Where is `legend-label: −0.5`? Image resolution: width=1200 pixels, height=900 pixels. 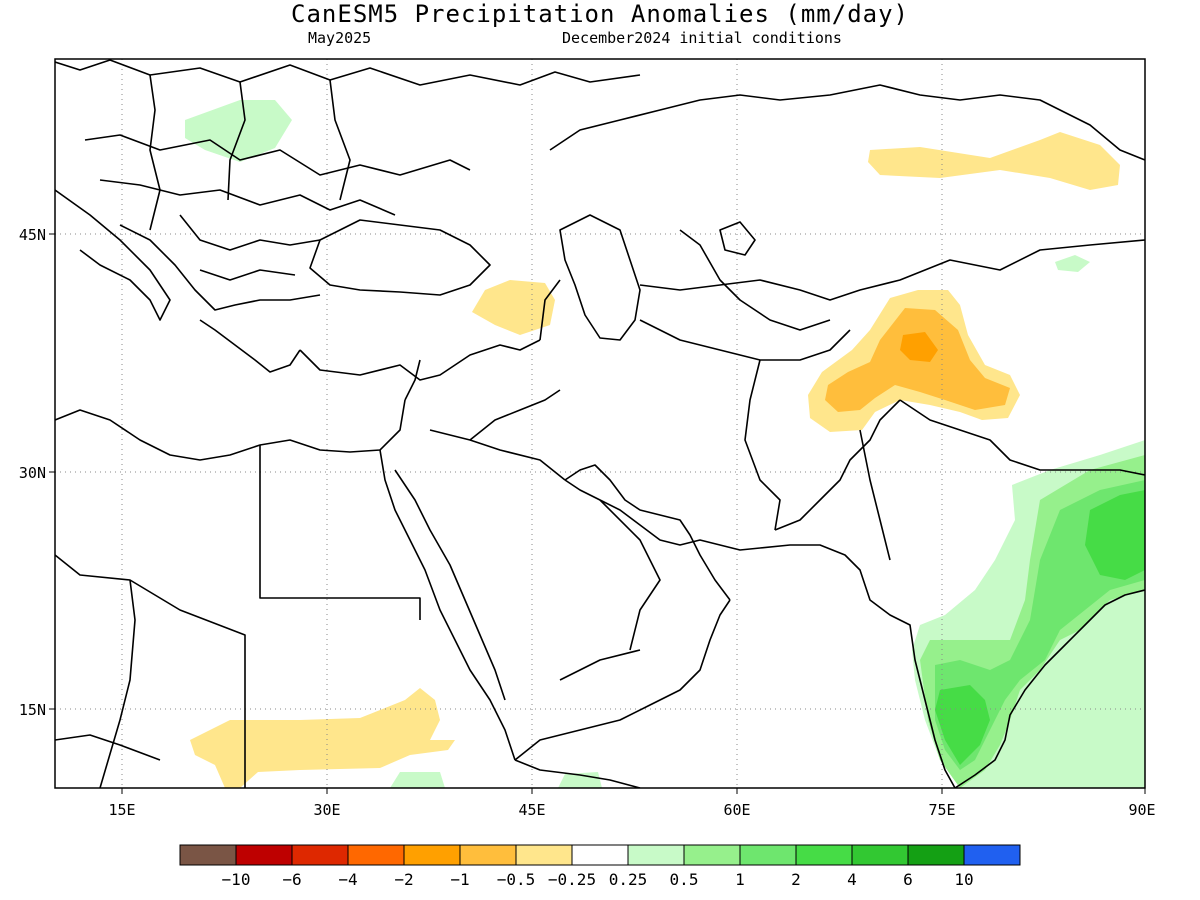 legend-label: −0.5 is located at coordinates (516, 879).